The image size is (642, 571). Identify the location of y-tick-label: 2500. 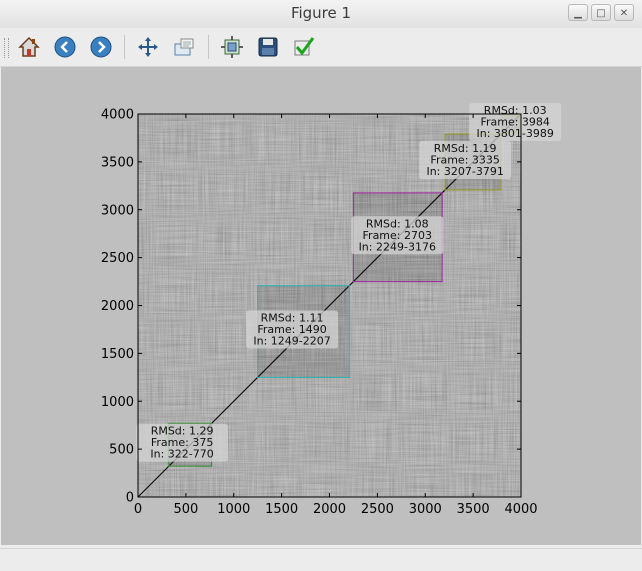
(117, 258).